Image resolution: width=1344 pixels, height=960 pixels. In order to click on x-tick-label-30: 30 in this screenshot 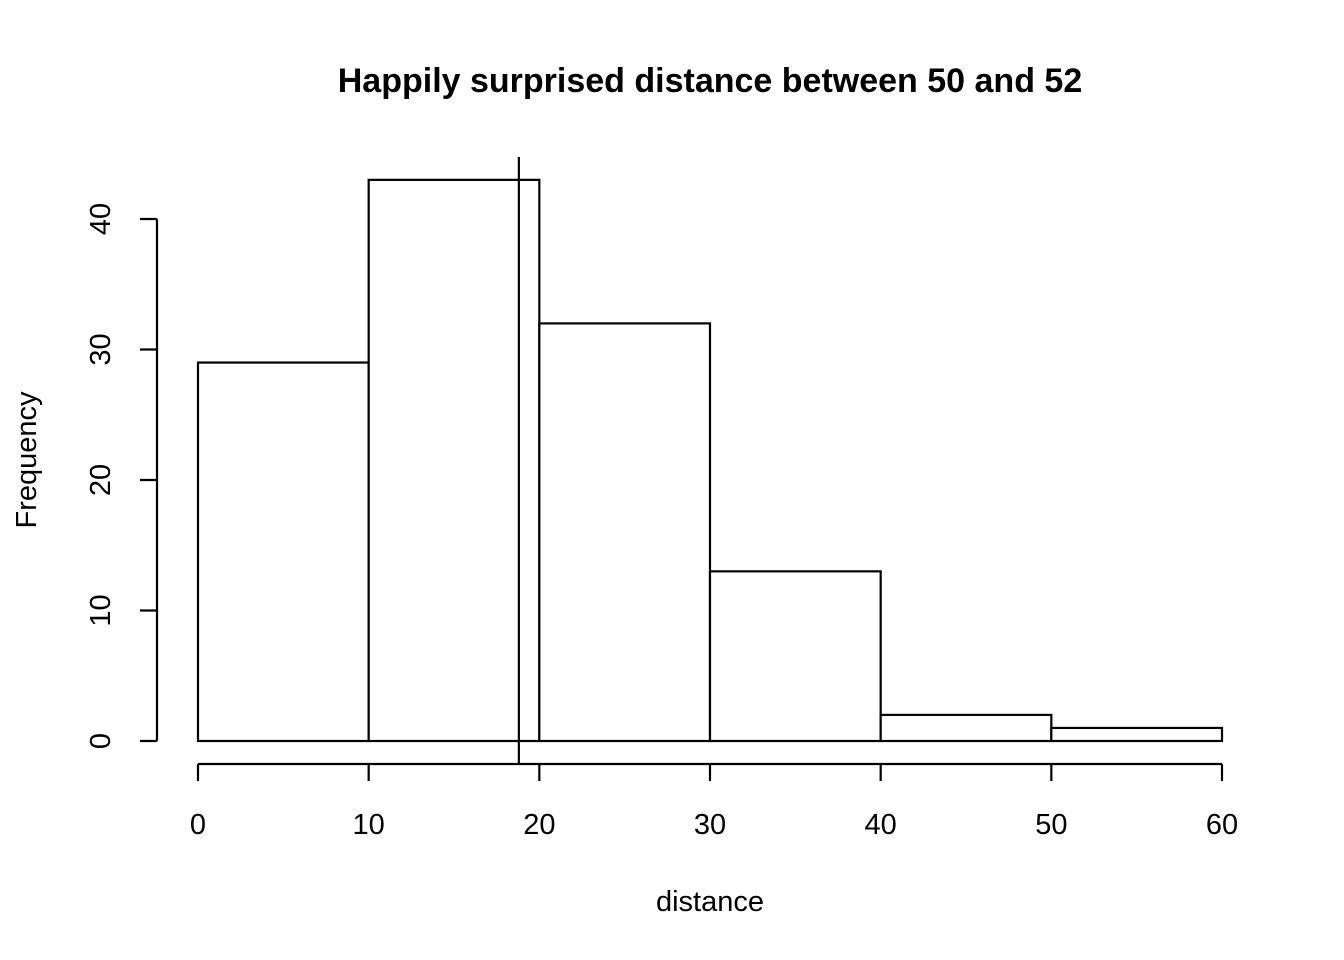, I will do `click(710, 825)`.